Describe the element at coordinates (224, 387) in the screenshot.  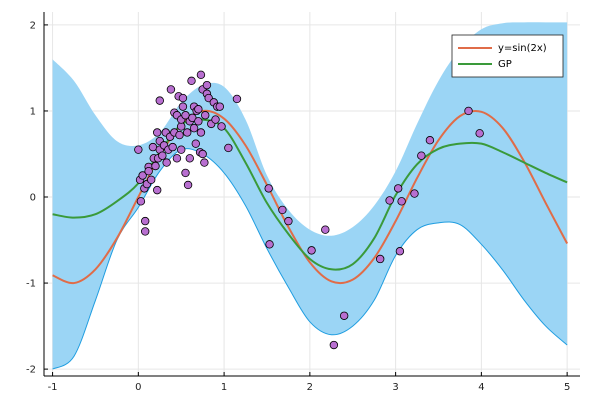
I see `x-tick-label-2: 1` at that location.